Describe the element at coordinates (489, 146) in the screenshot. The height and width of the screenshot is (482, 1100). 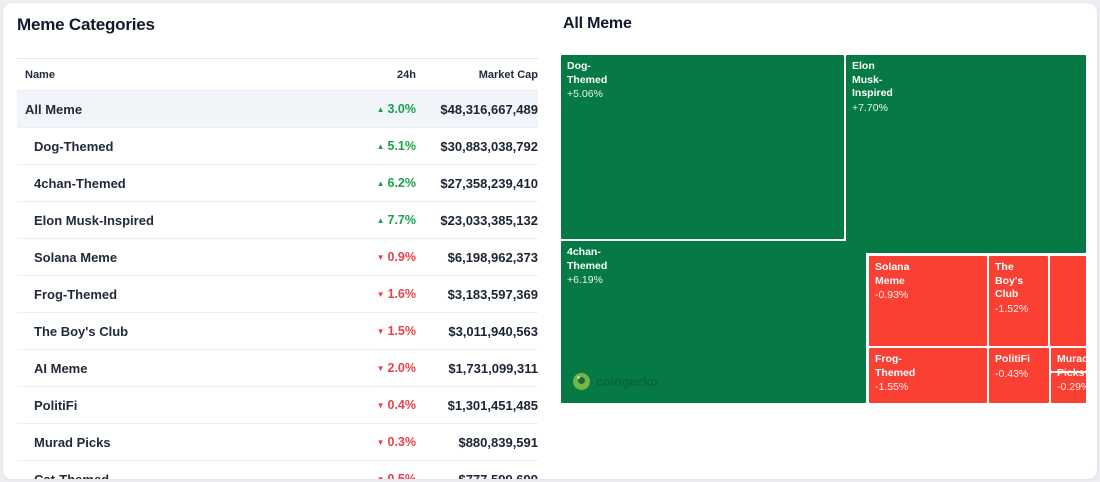
I see `category-market-cap: $30,883,038,792` at that location.